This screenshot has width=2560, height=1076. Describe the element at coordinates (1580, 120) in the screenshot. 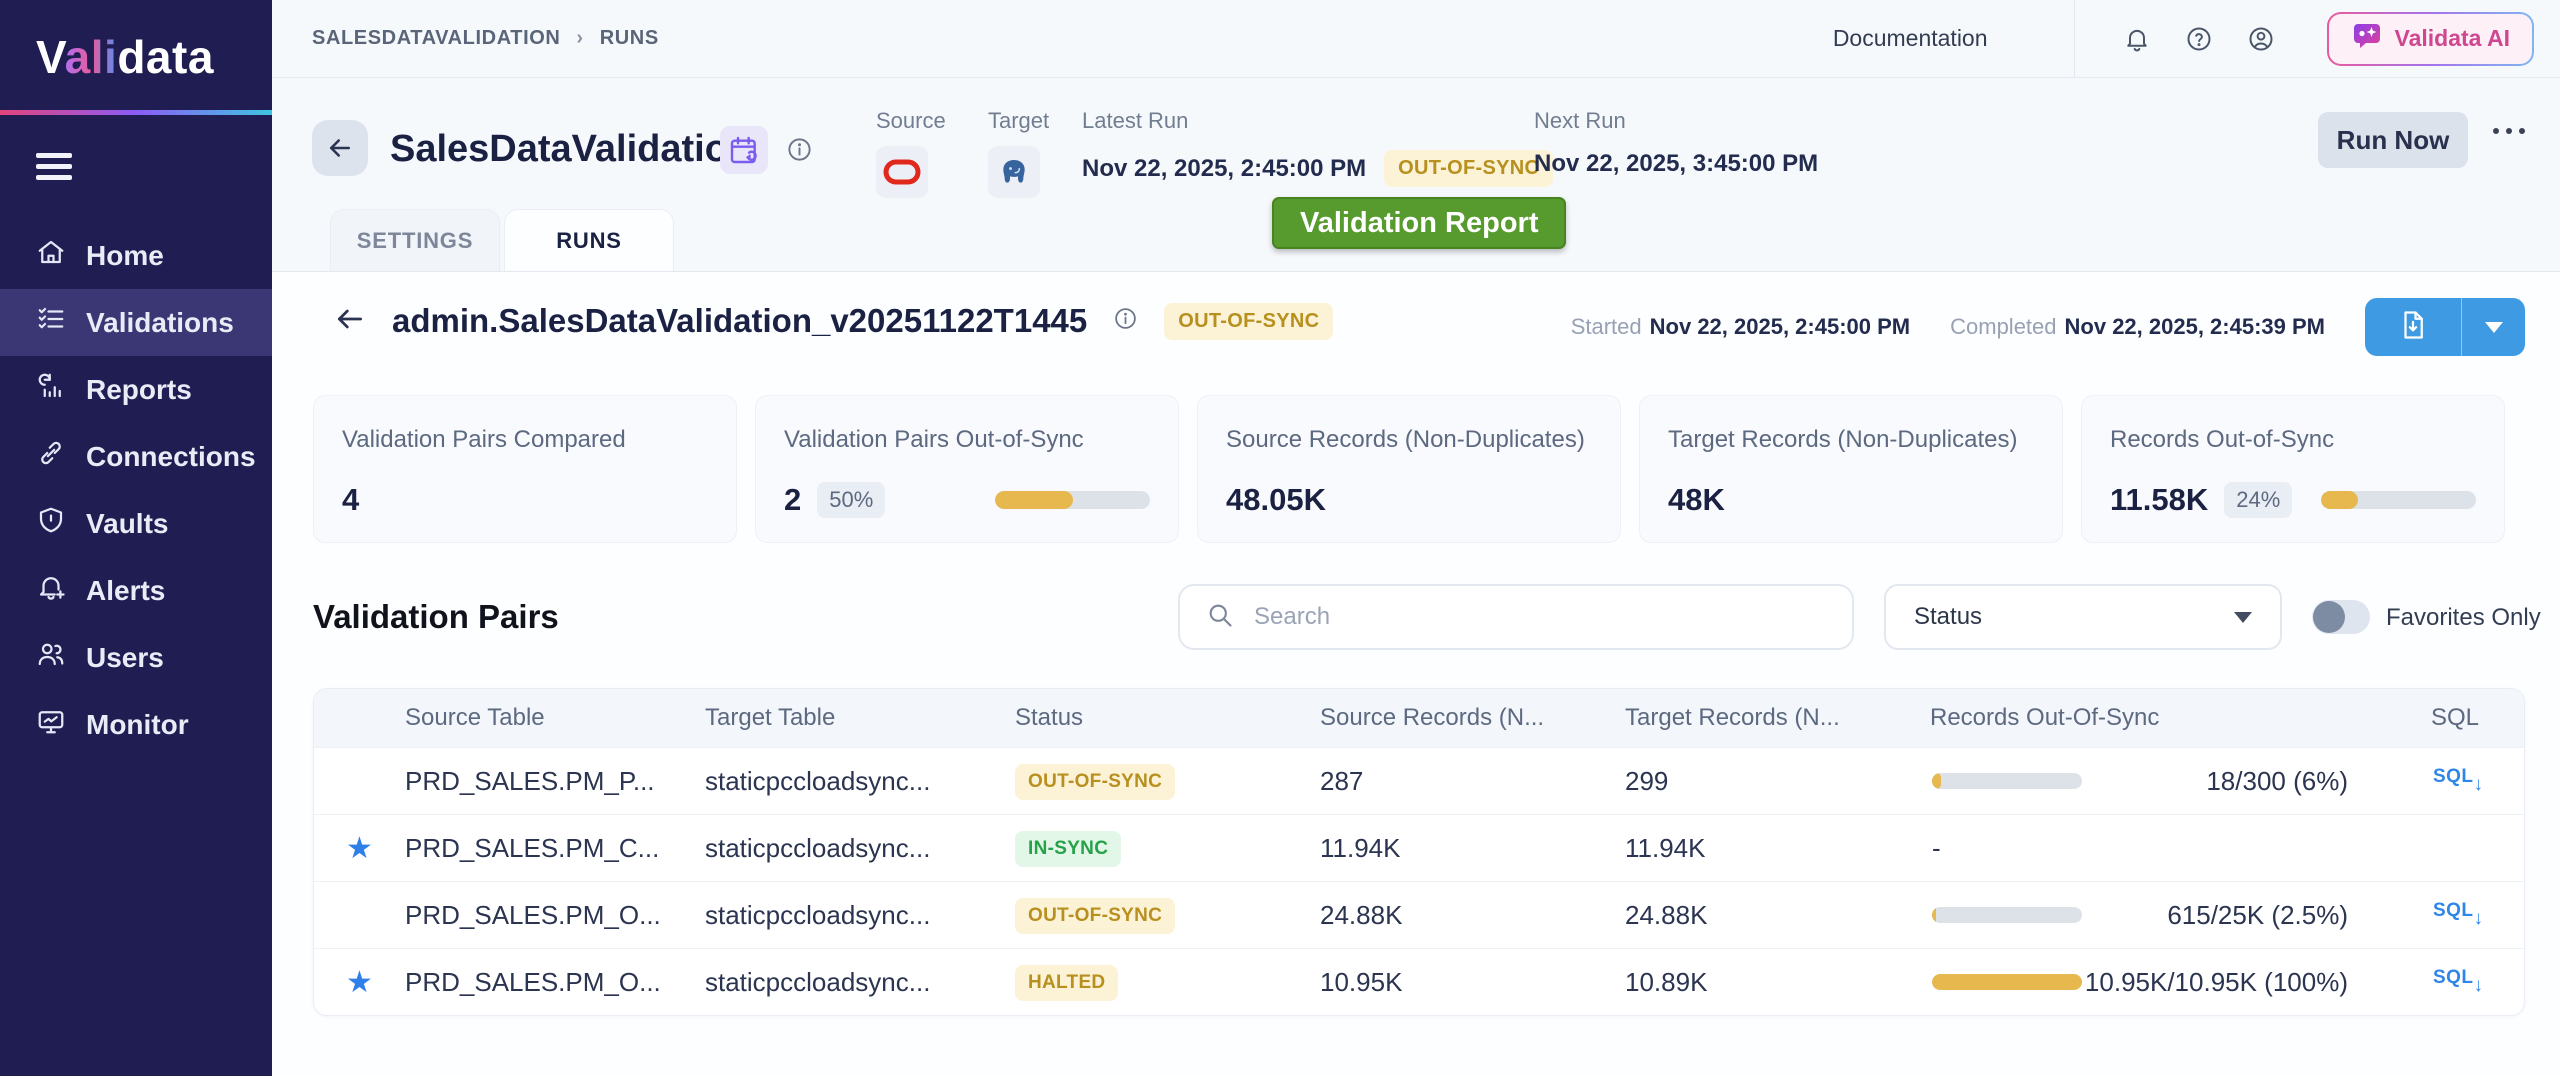

I see `next-run-label: Next Run` at that location.